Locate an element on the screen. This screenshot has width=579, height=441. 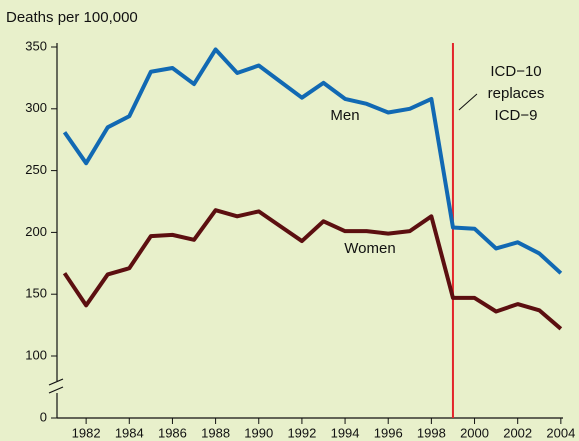
annotation-leader is located at coordinates (468, 102).